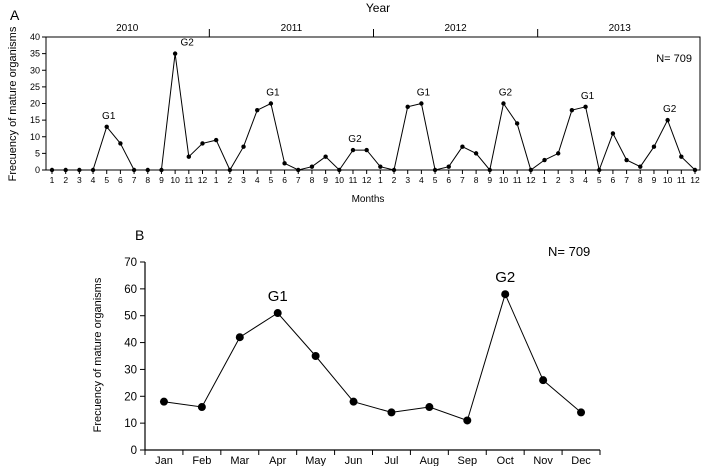 This screenshot has width=723, height=466. I want to click on panel-a-ytick-label: 15, so click(35, 120).